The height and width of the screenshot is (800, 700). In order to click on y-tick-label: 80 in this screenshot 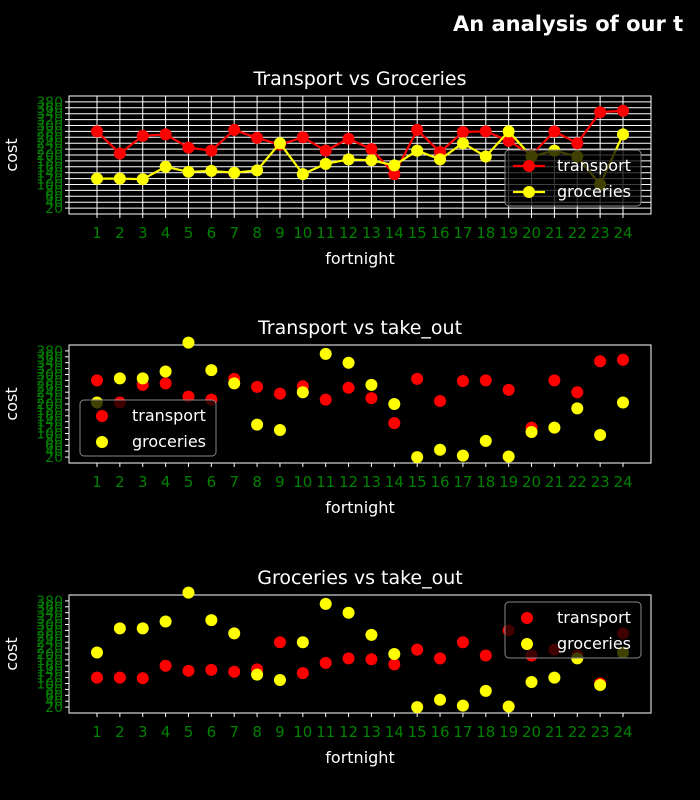, I will do `click(54, 690)`.